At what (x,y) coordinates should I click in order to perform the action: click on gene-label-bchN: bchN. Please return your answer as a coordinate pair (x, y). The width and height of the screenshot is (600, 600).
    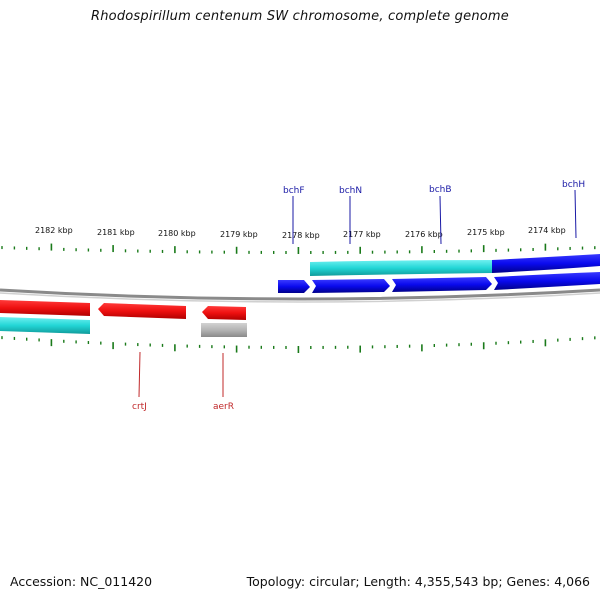
    Looking at the image, I should click on (350, 191).